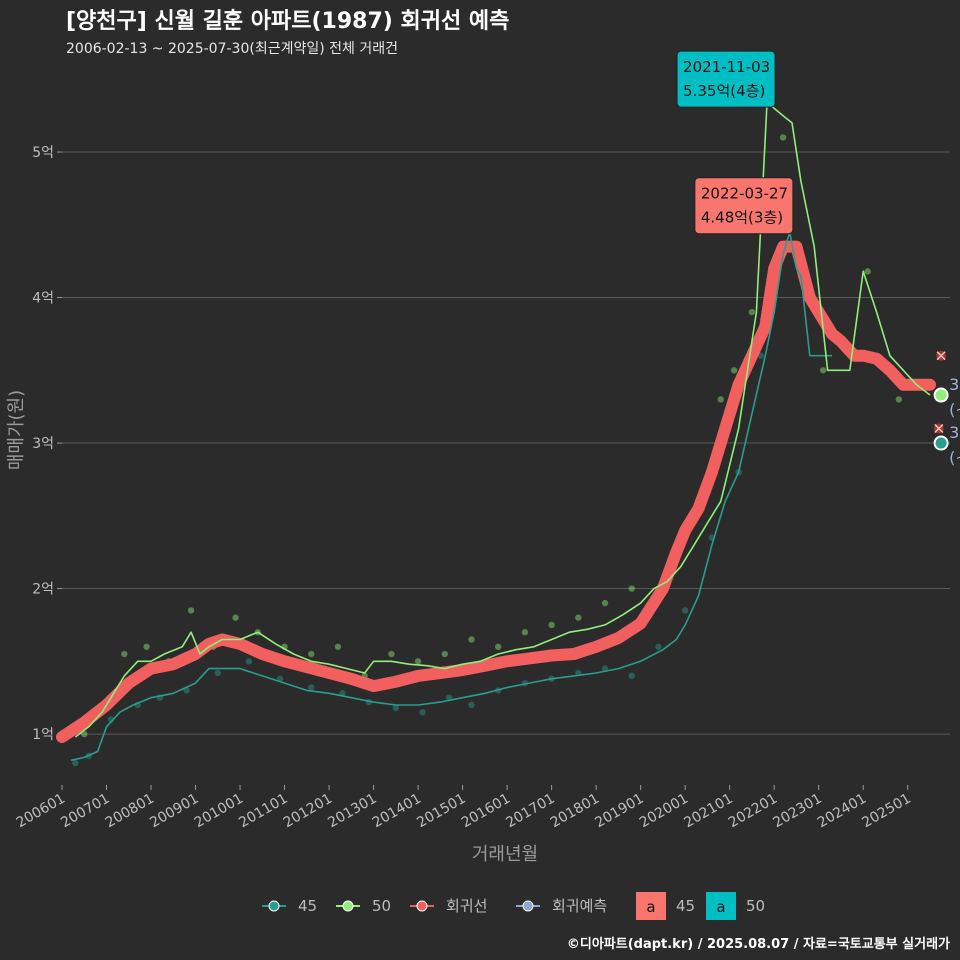 The height and width of the screenshot is (960, 960). What do you see at coordinates (466, 906) in the screenshot?
I see `legend-label: 회귀선` at bounding box center [466, 906].